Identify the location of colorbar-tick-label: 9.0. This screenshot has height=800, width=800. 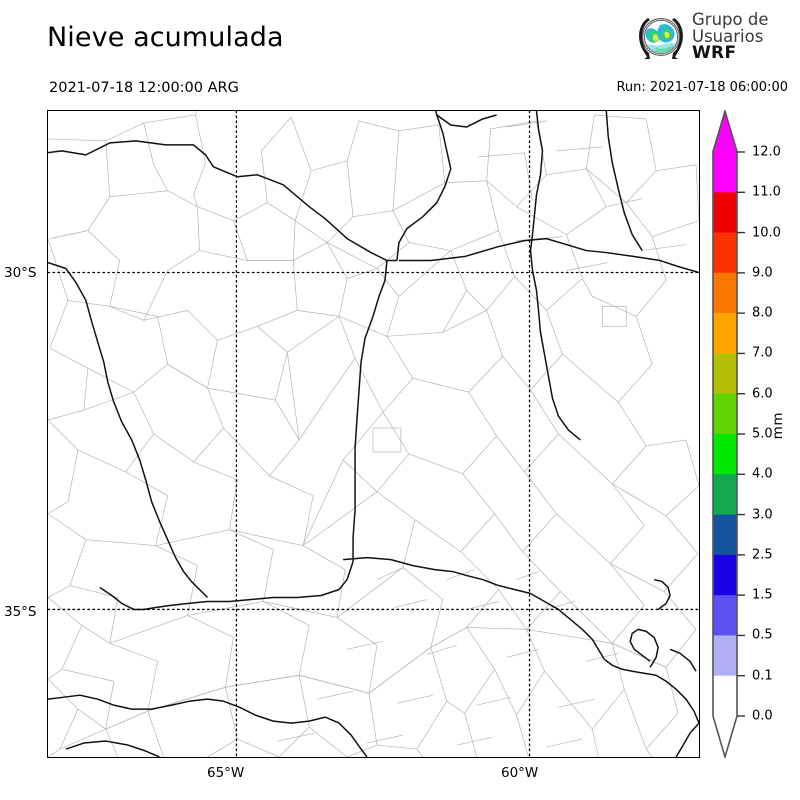
(762, 273).